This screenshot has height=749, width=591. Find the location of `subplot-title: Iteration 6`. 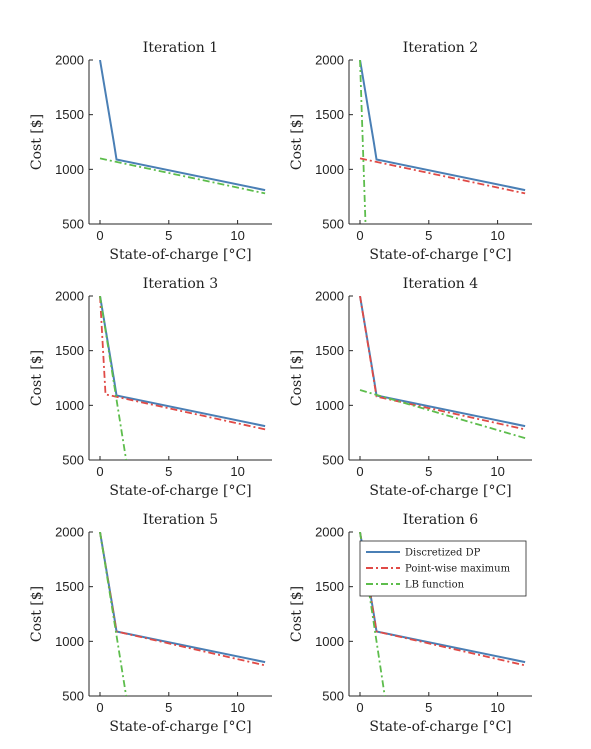

subplot-title: Iteration 6 is located at coordinates (440, 520).